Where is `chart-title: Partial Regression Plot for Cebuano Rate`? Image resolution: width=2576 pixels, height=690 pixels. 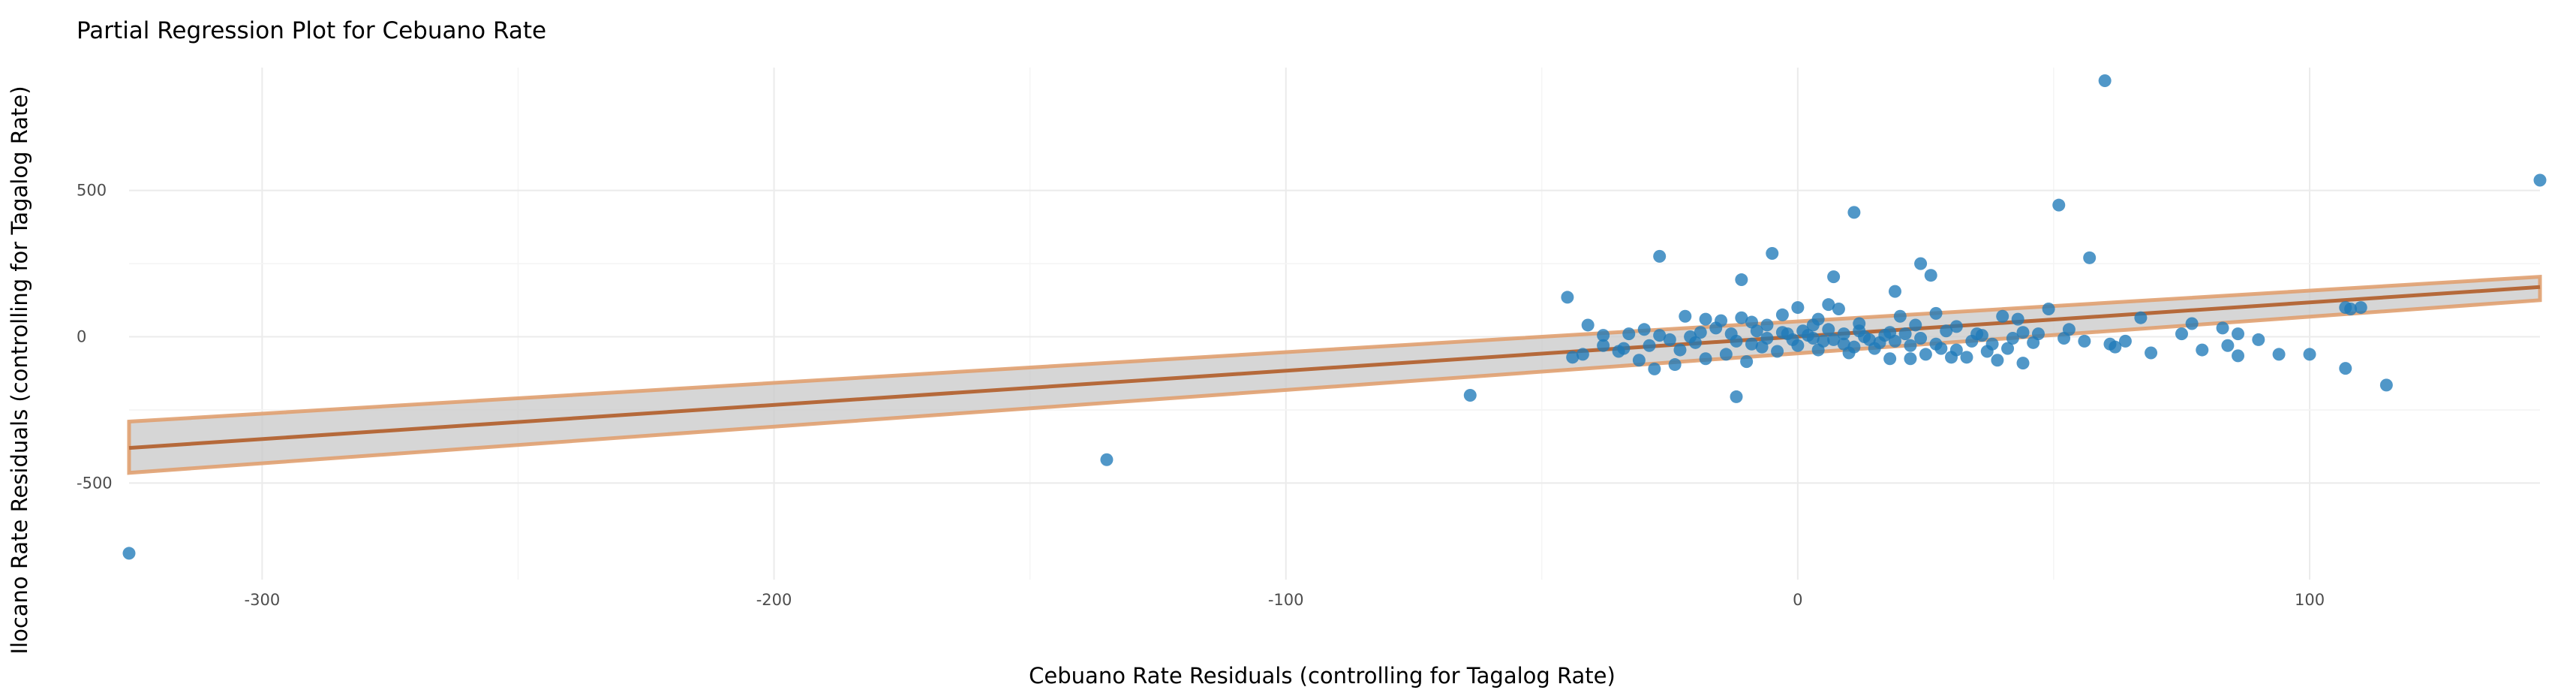 chart-title: Partial Regression Plot for Cebuano Rate is located at coordinates (311, 30).